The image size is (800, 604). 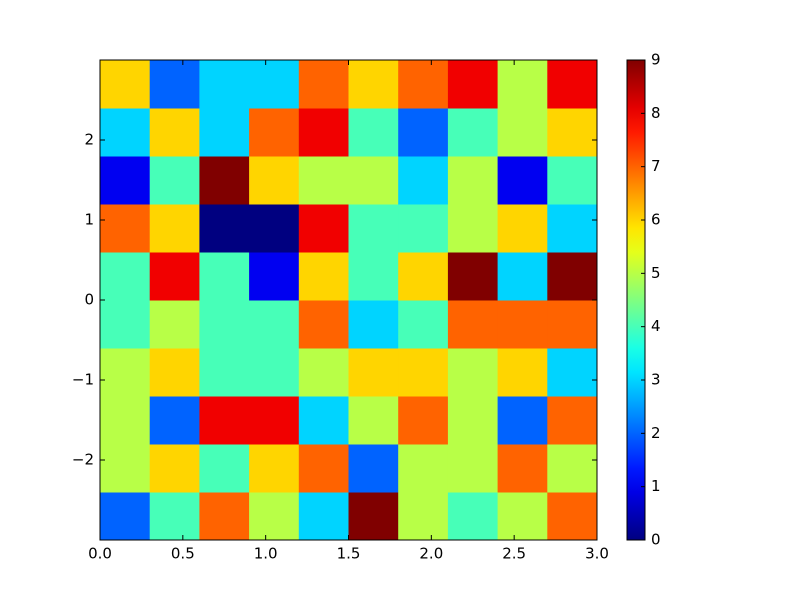 What do you see at coordinates (83, 380) in the screenshot?
I see `y-tick-label: −1` at bounding box center [83, 380].